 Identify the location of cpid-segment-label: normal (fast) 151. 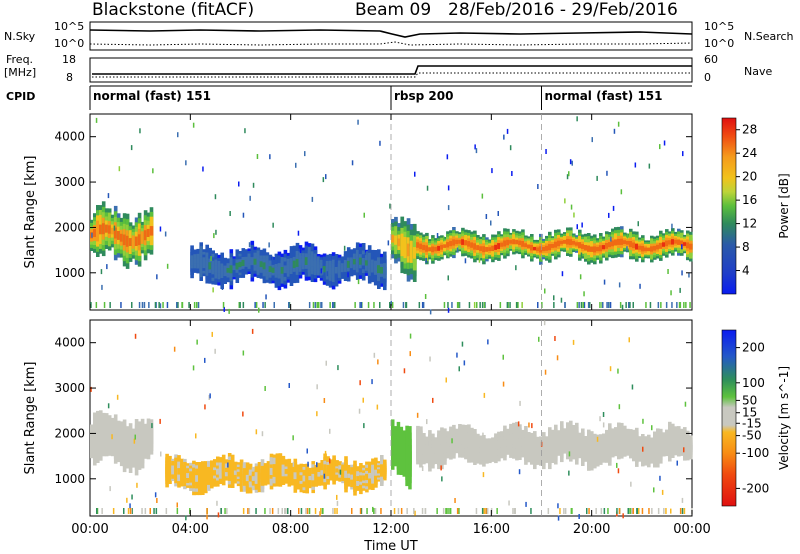
(152, 96).